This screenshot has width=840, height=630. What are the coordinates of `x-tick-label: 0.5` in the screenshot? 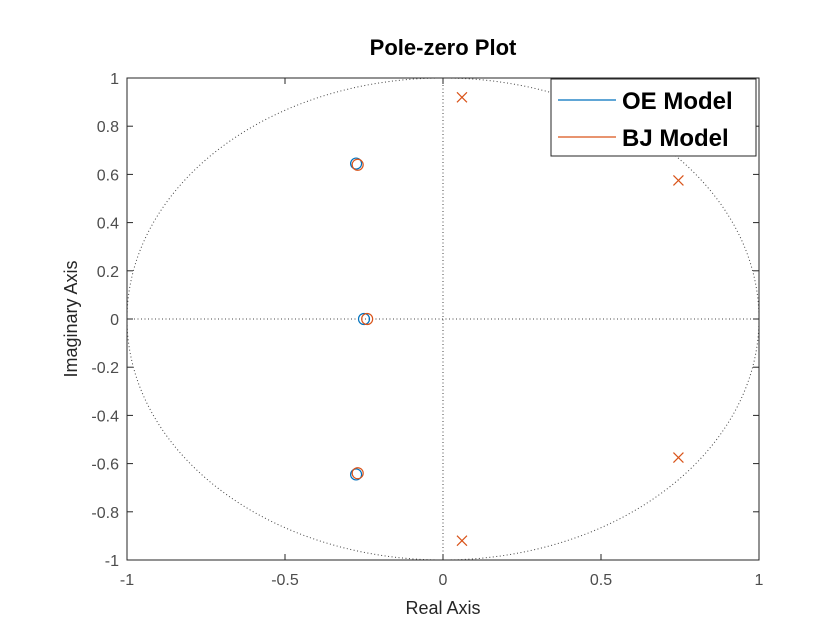 It's located at (601, 580).